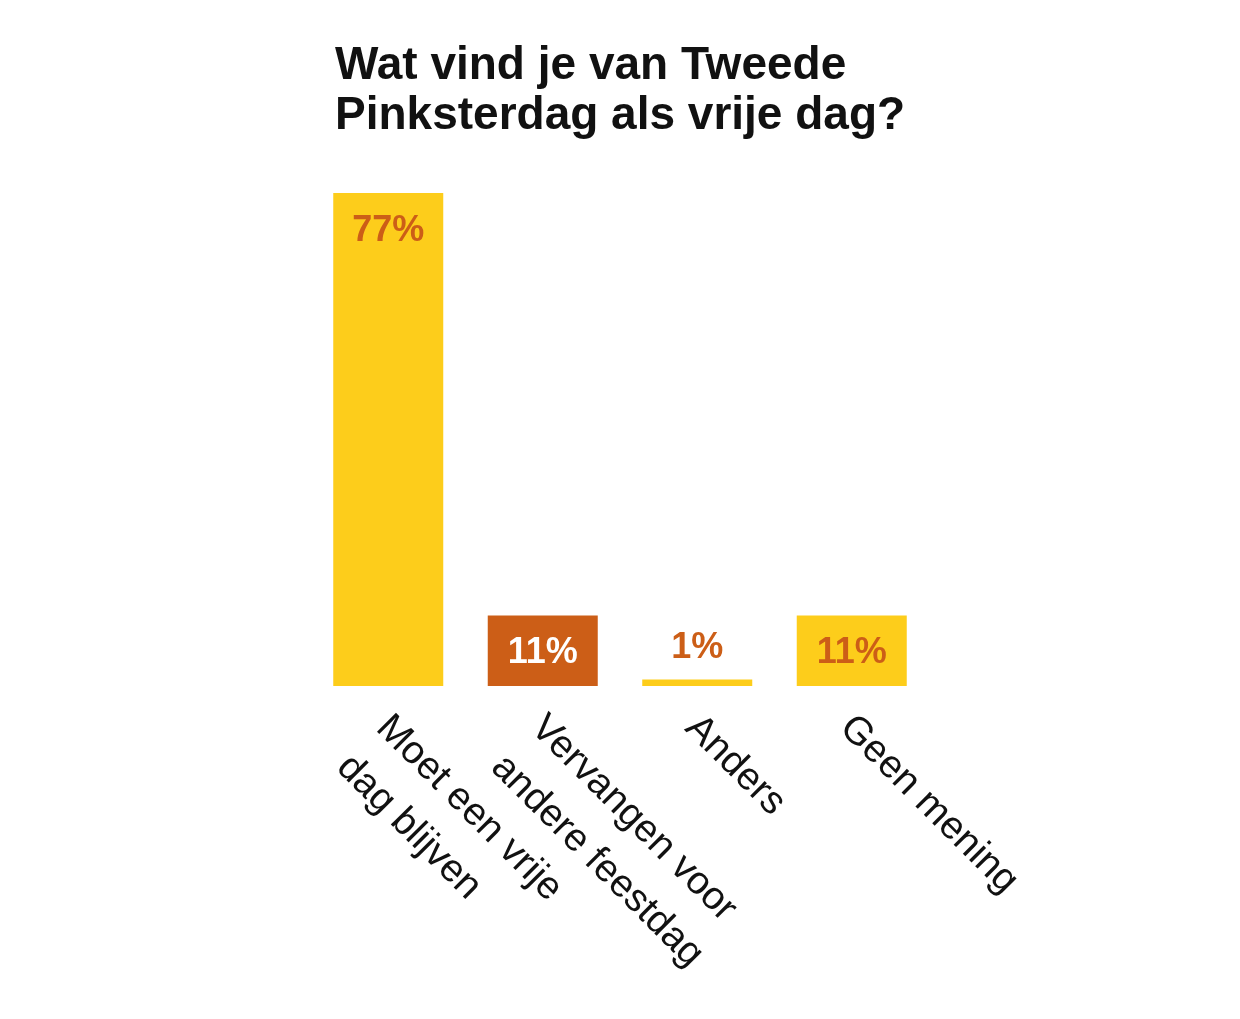 This screenshot has width=1240, height=1019. Describe the element at coordinates (388, 228) in the screenshot. I see `data-label: 77%` at that location.